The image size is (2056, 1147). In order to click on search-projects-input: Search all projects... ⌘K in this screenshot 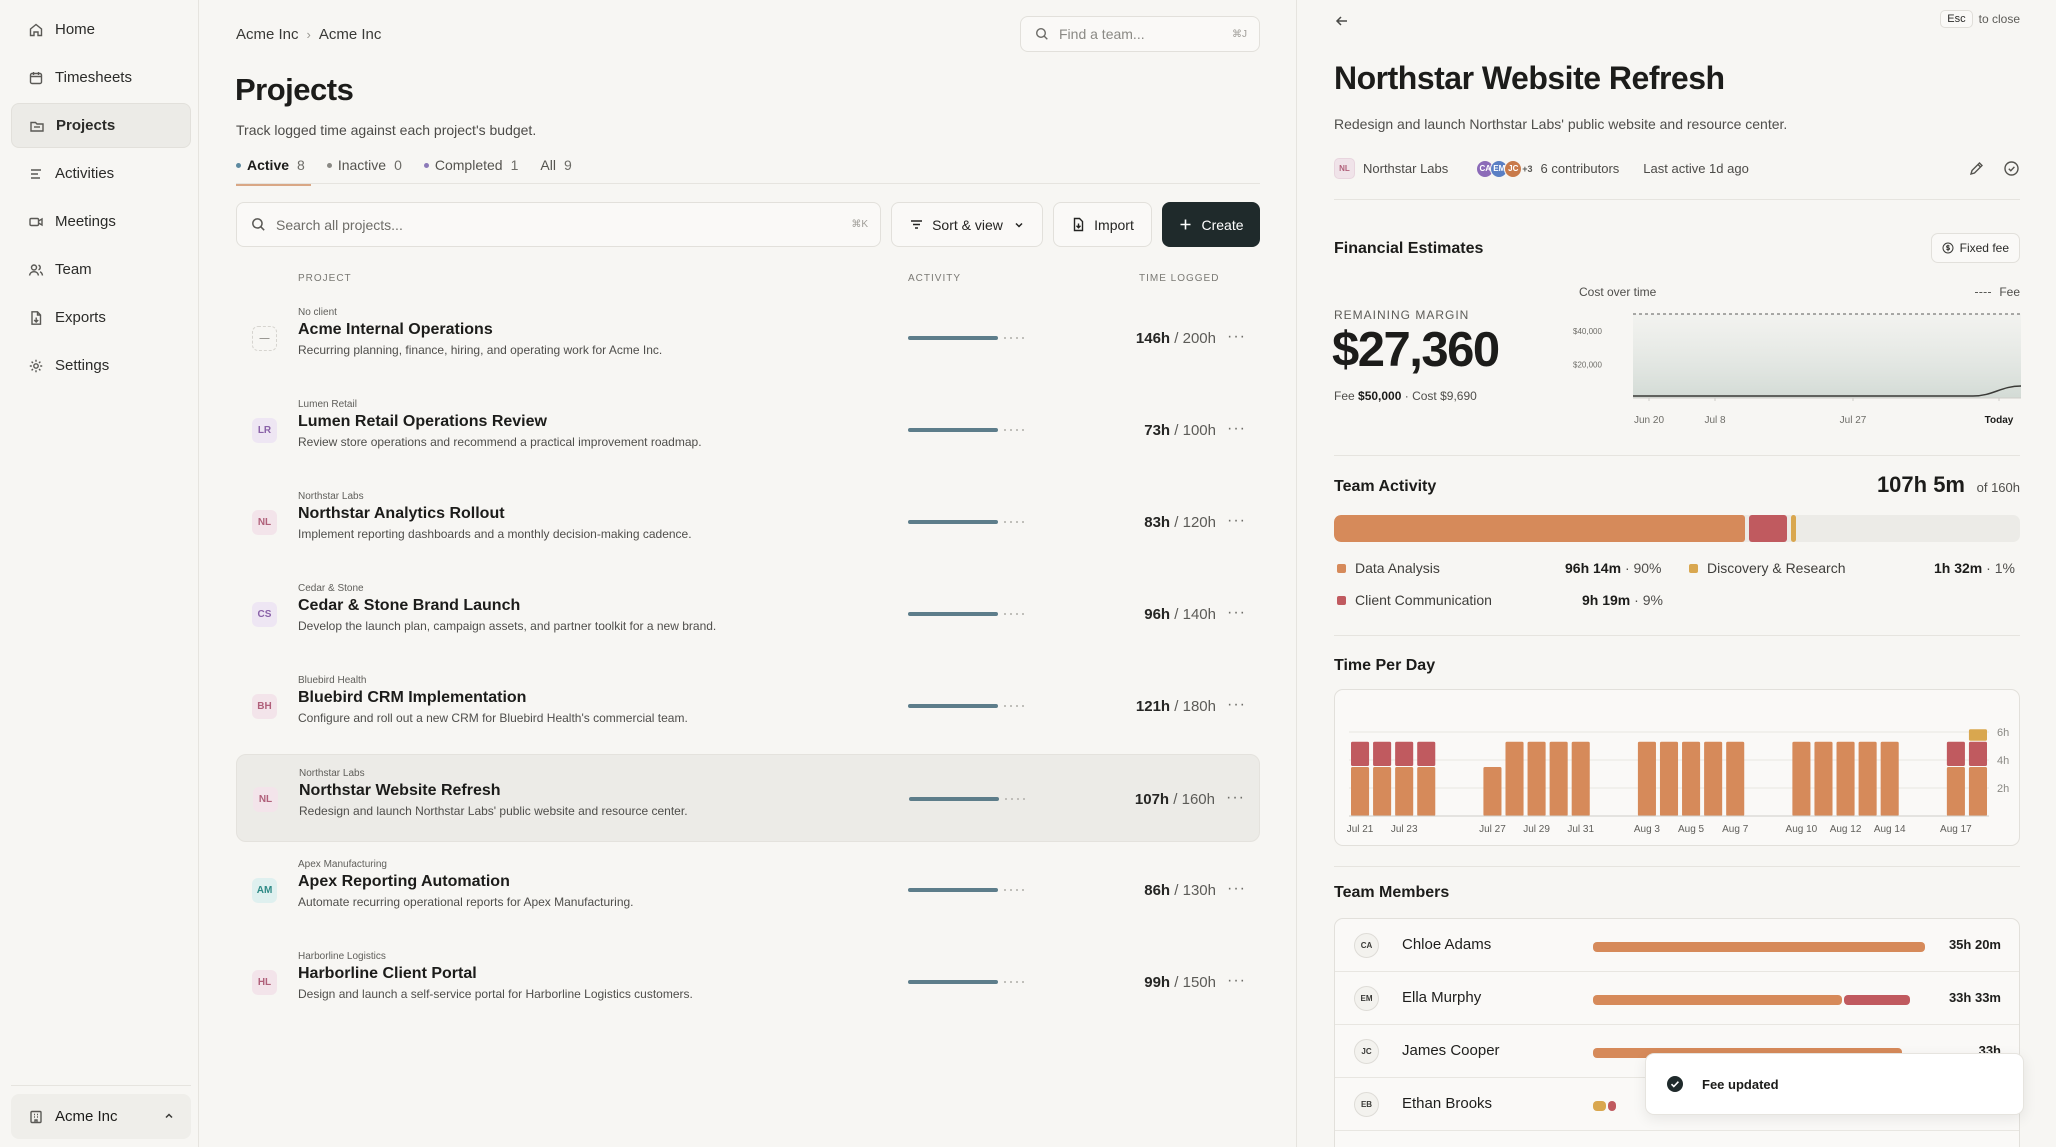, I will do `click(558, 224)`.